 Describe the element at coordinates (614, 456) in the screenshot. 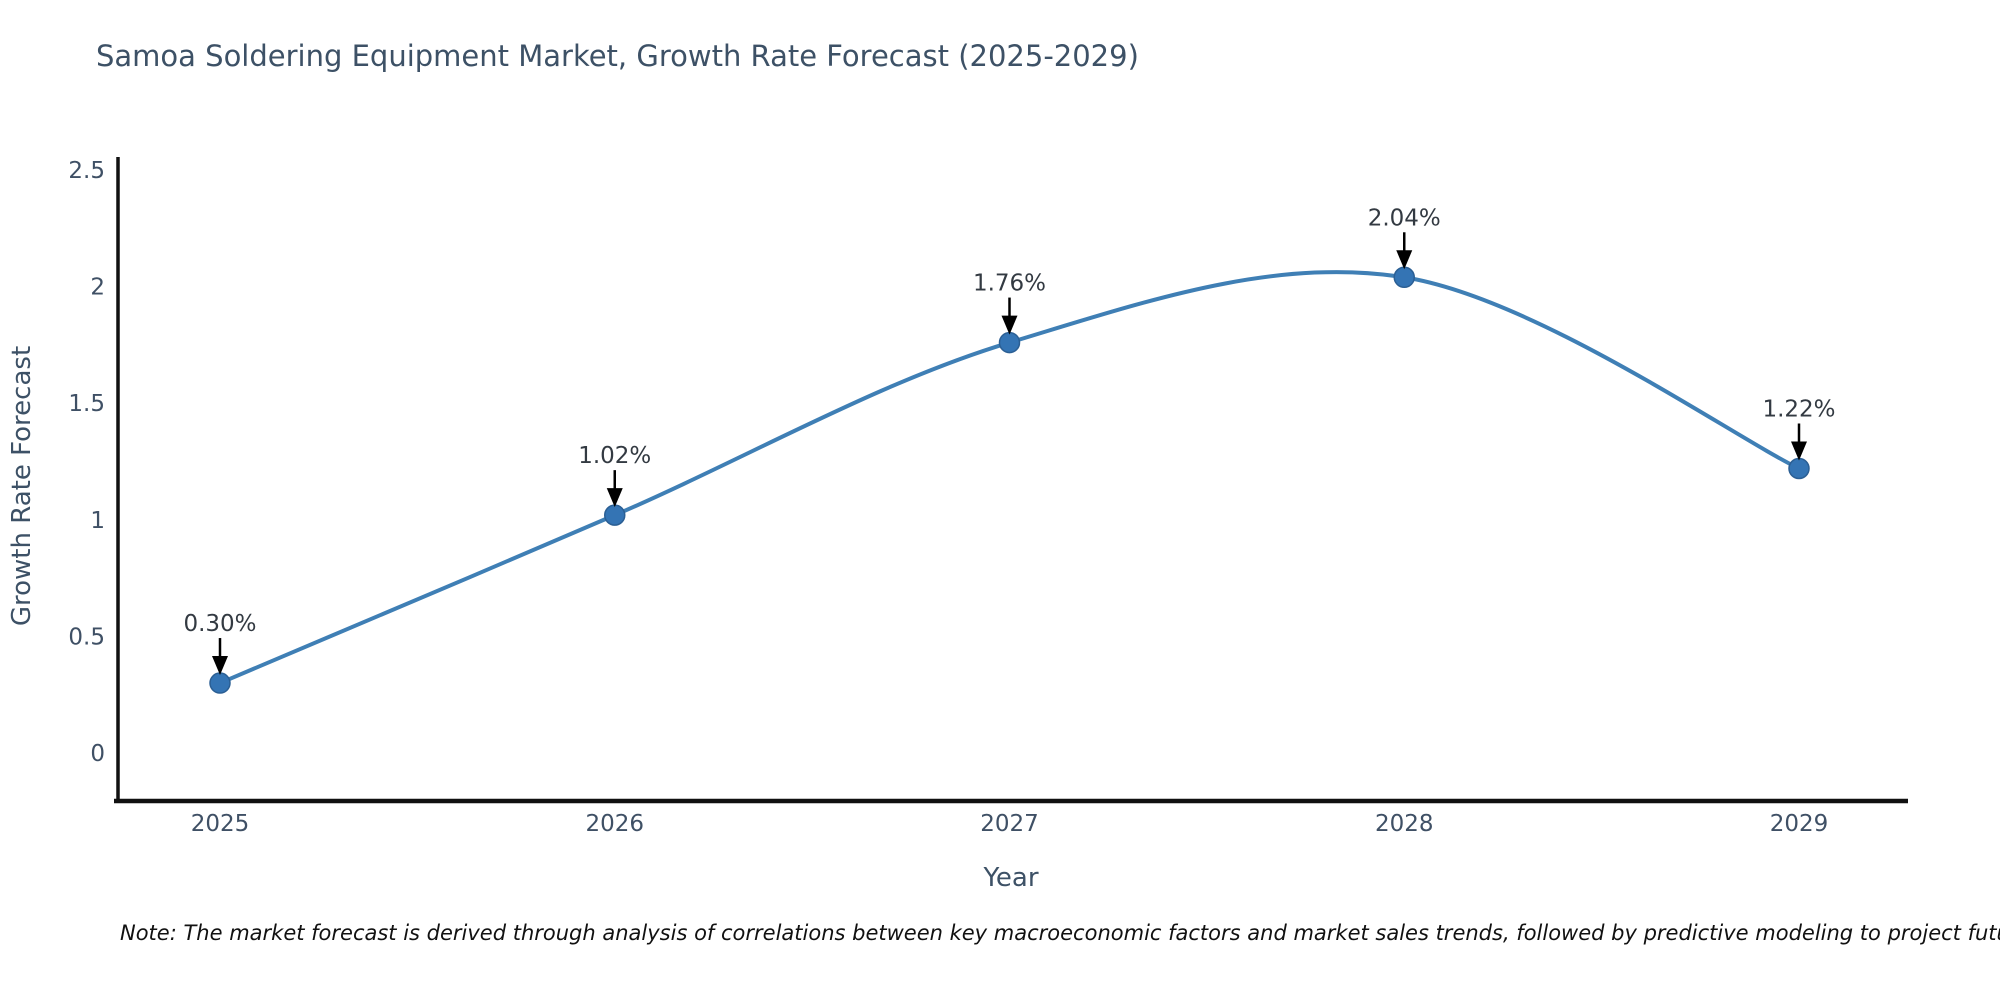

I see `point-annotation-label: 1.02%` at that location.